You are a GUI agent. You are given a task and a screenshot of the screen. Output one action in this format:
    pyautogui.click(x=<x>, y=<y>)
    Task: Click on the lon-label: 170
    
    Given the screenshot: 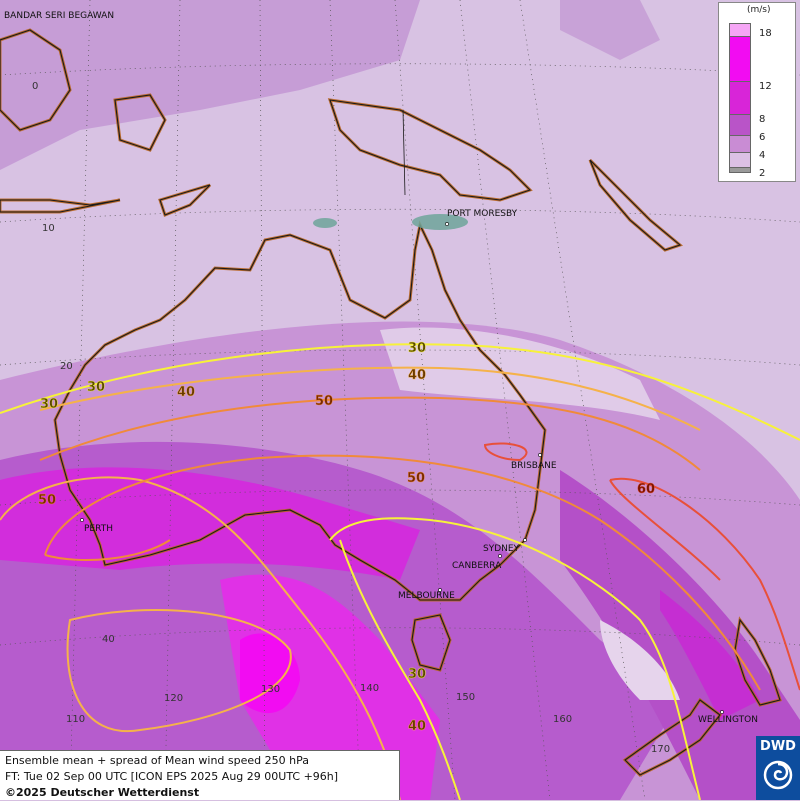 What is the action you would take?
    pyautogui.click(x=660, y=749)
    